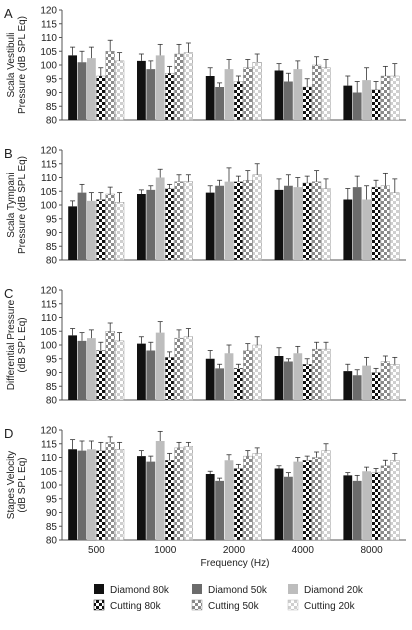 This screenshot has height=630, width=412. I want to click on bar-c-cutting-50k-2000, so click(248, 375).